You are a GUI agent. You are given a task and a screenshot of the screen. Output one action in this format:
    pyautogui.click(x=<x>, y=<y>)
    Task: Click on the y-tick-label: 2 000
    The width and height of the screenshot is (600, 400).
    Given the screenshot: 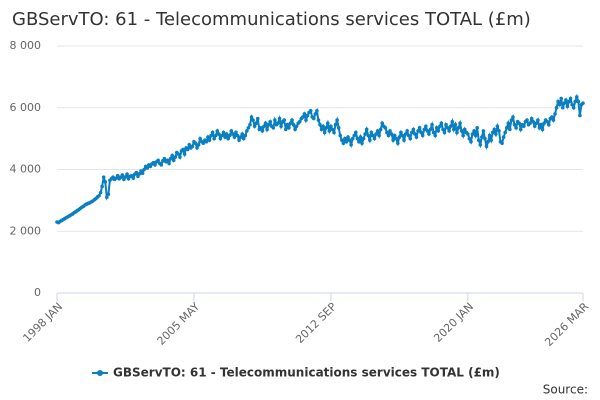 What is the action you would take?
    pyautogui.click(x=26, y=230)
    